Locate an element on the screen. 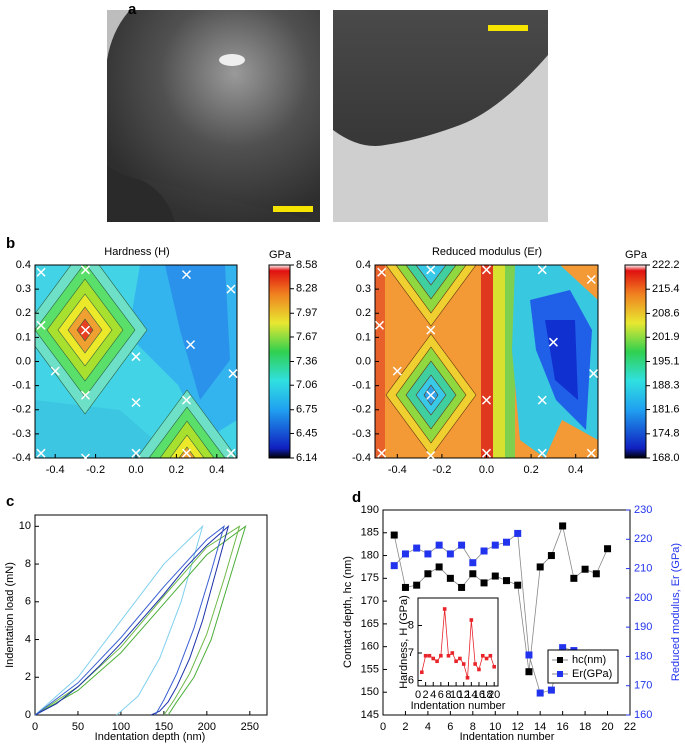  x-tick-label: 14 is located at coordinates (471, 695).